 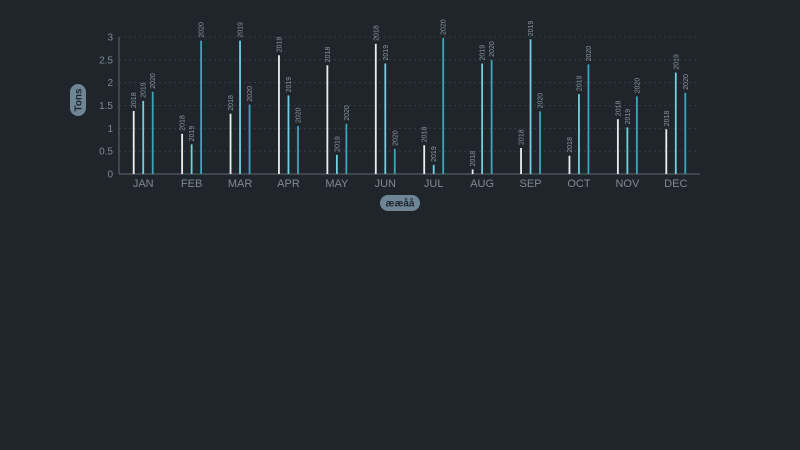 What do you see at coordinates (375, 108) in the screenshot?
I see `bar-2018-jun` at bounding box center [375, 108].